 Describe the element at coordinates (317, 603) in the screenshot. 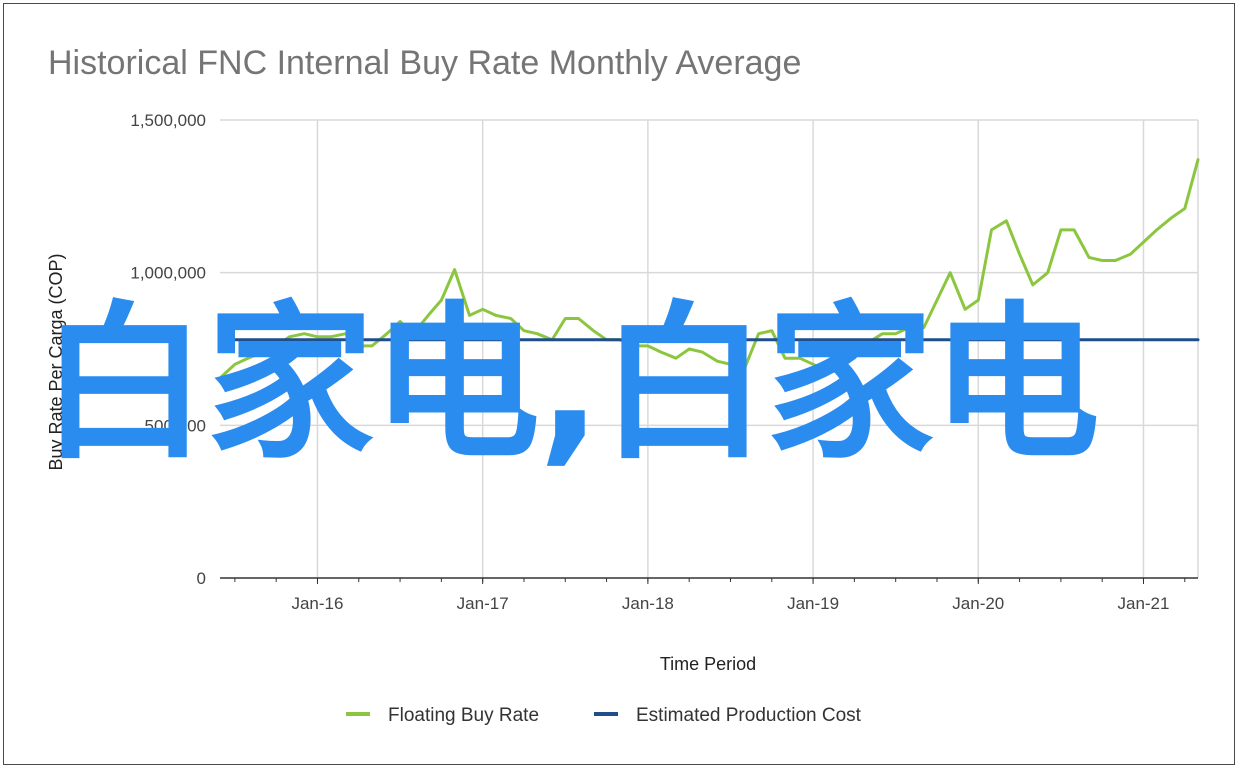

I see `x-tick-label: Jan-16` at that location.